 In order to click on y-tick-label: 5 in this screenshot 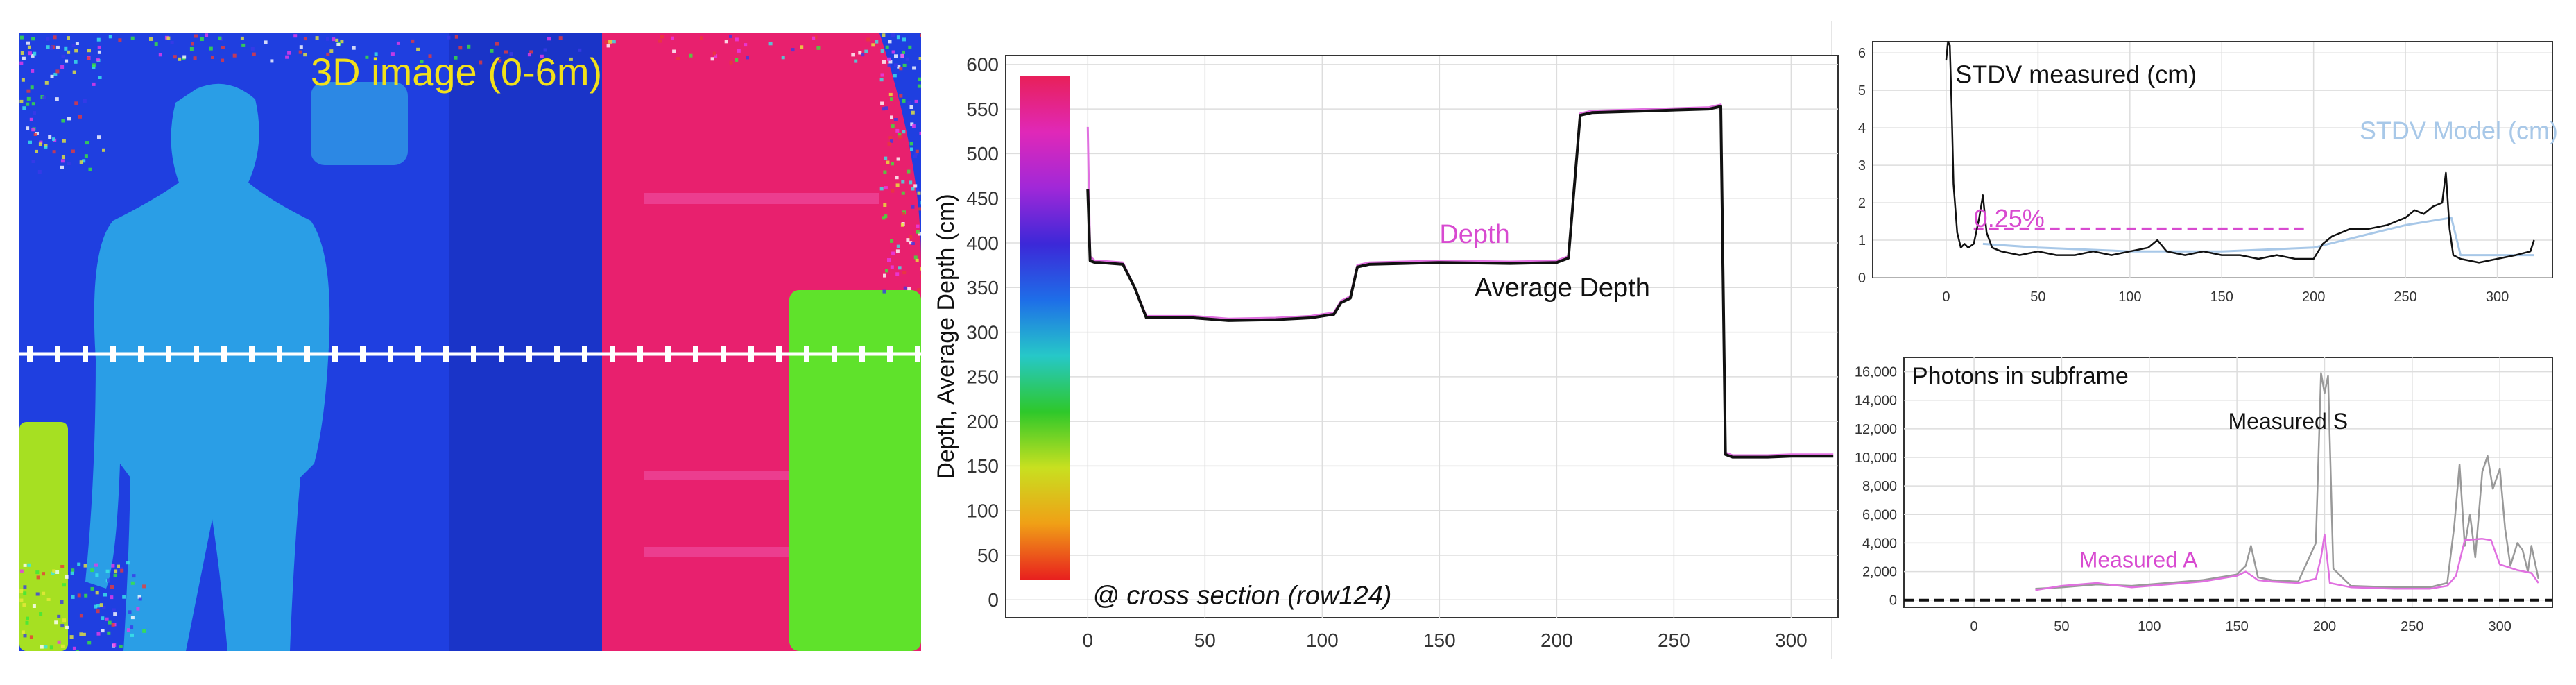, I will do `click(1862, 91)`.